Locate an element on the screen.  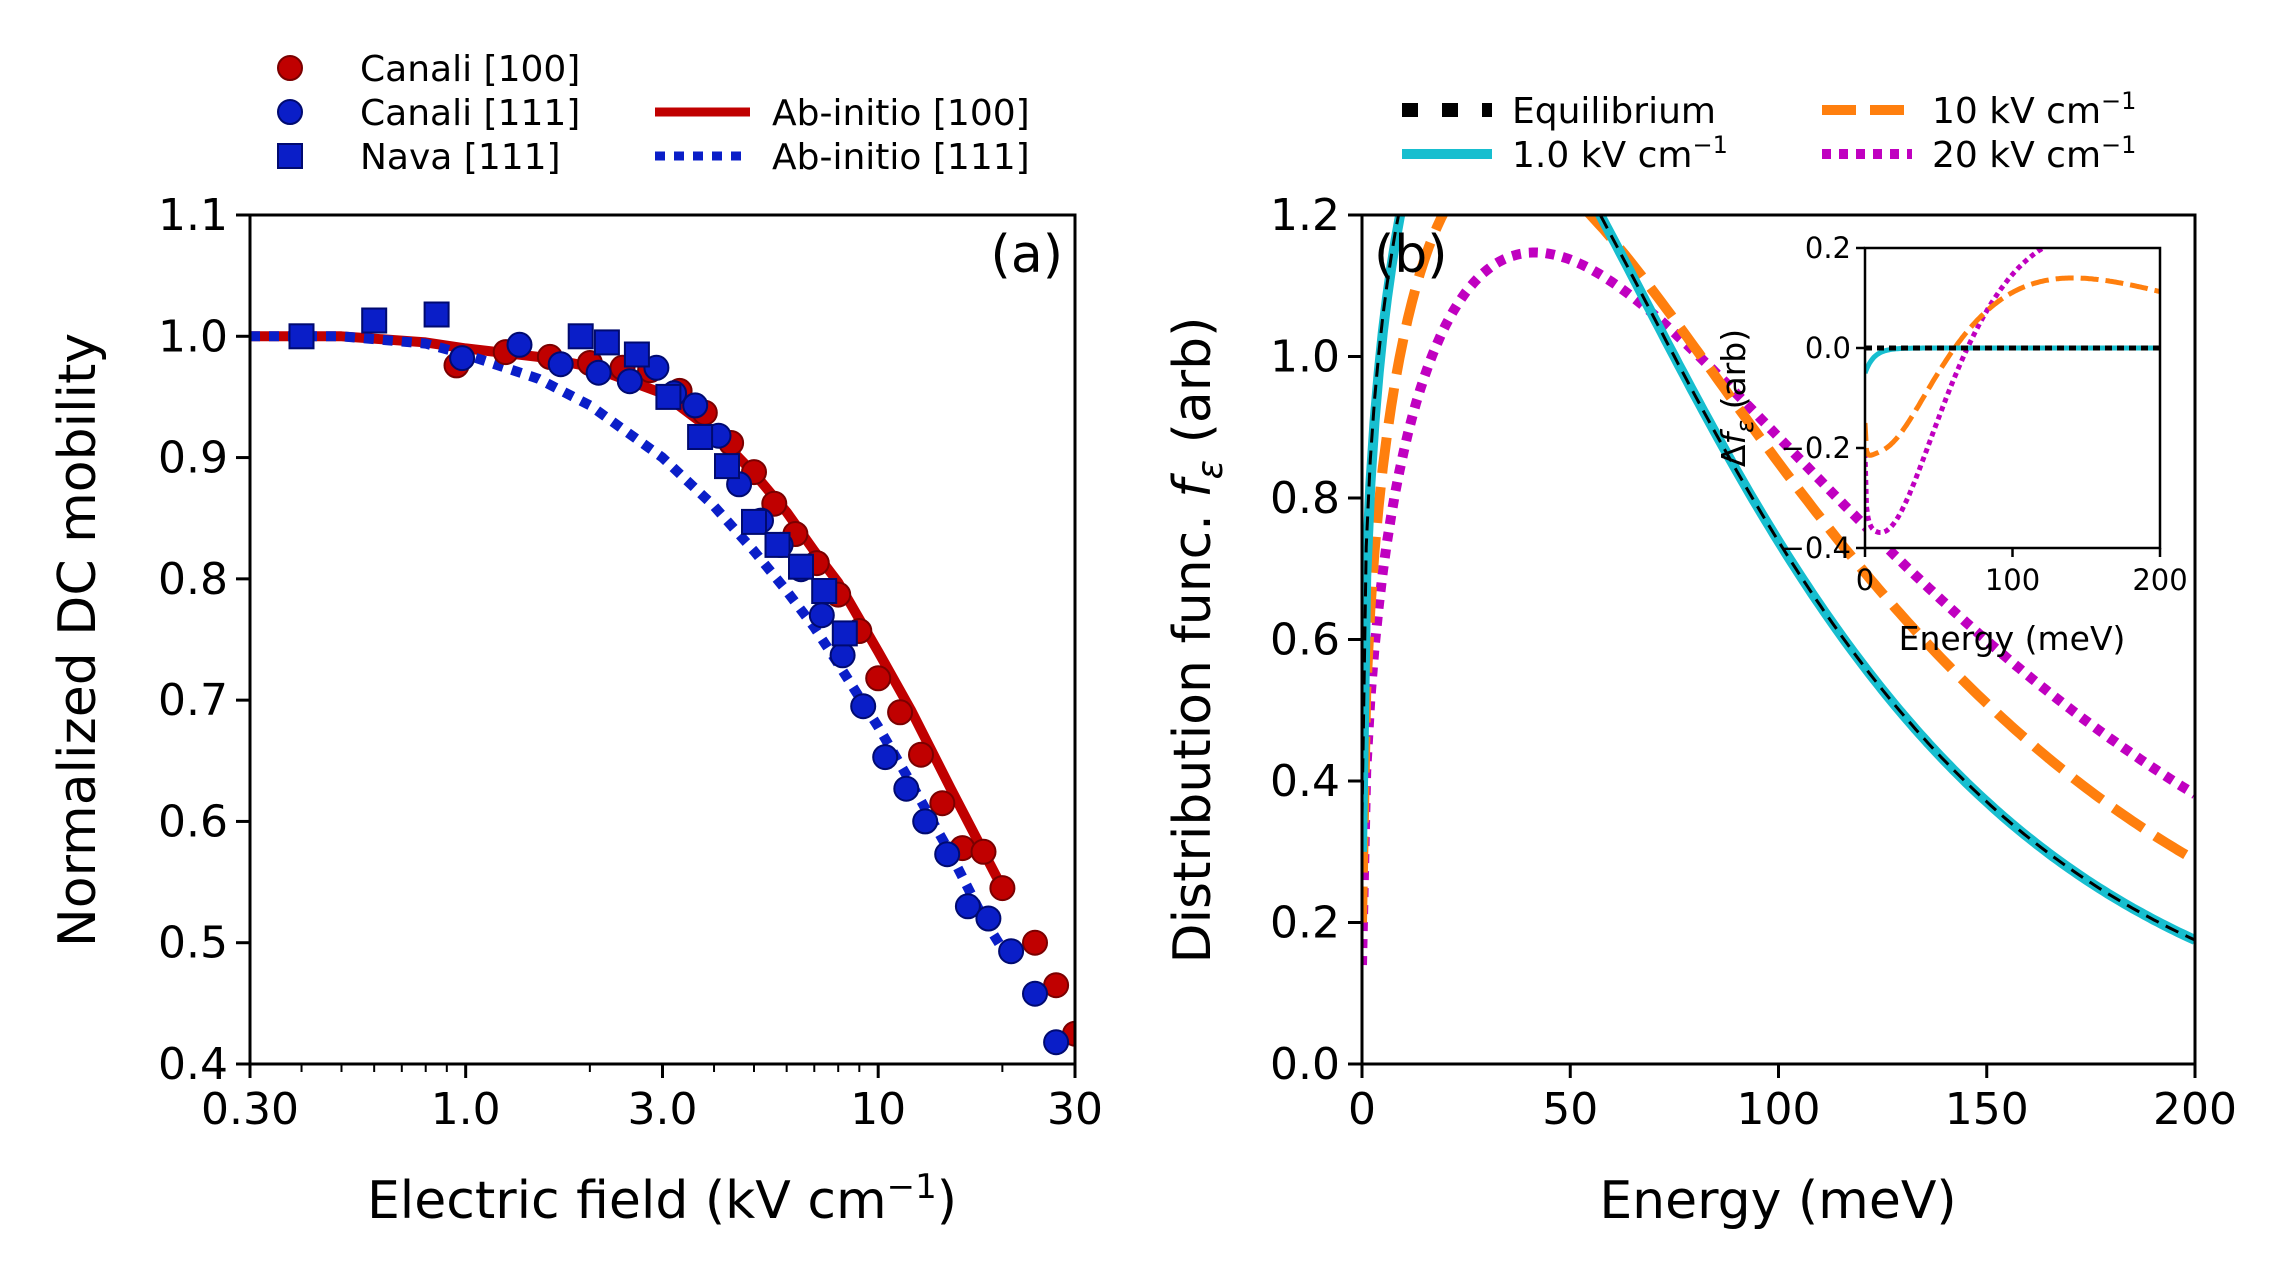
inset-y-tick-label: −0.4 is located at coordinates (1816, 548).